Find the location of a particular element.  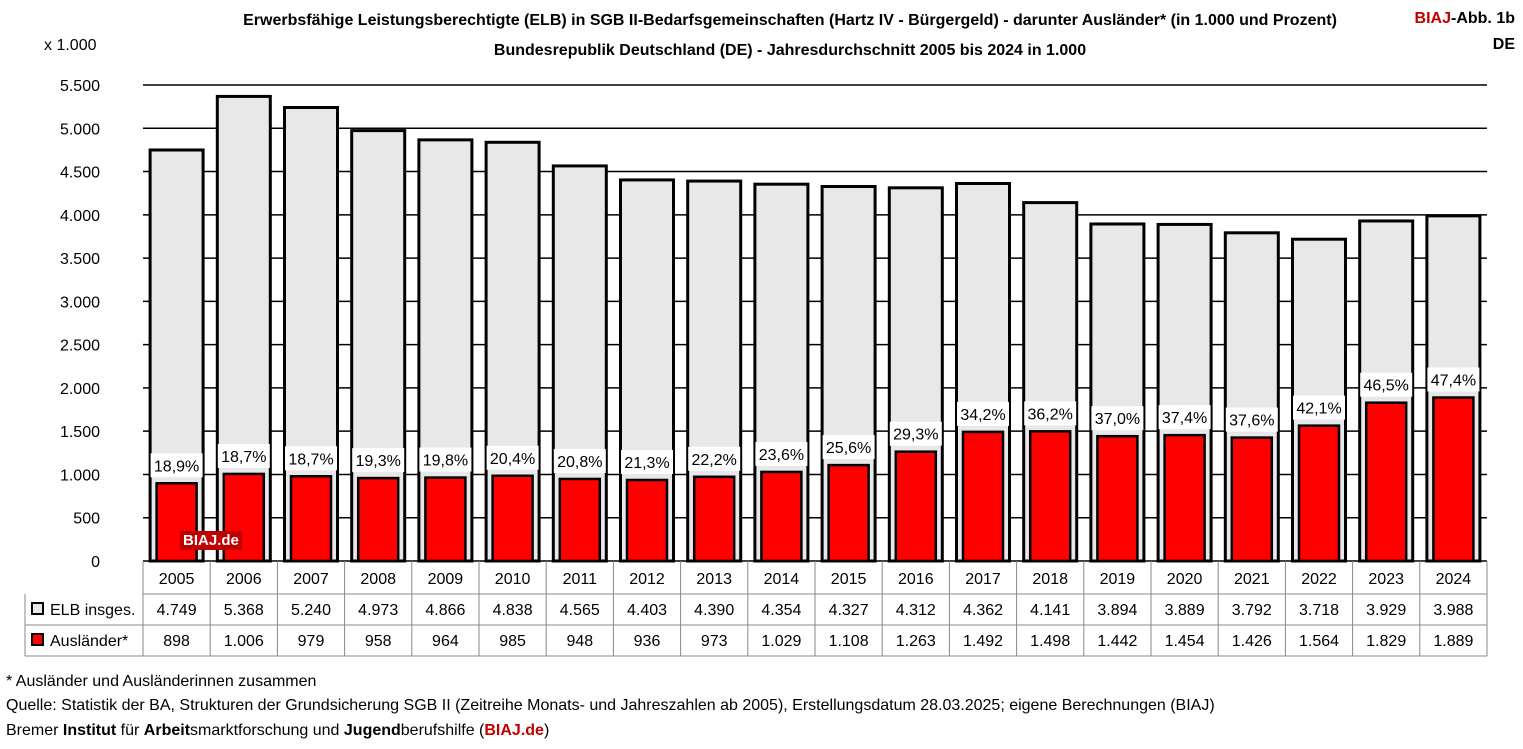

org-text: Institut is located at coordinates (89, 730).